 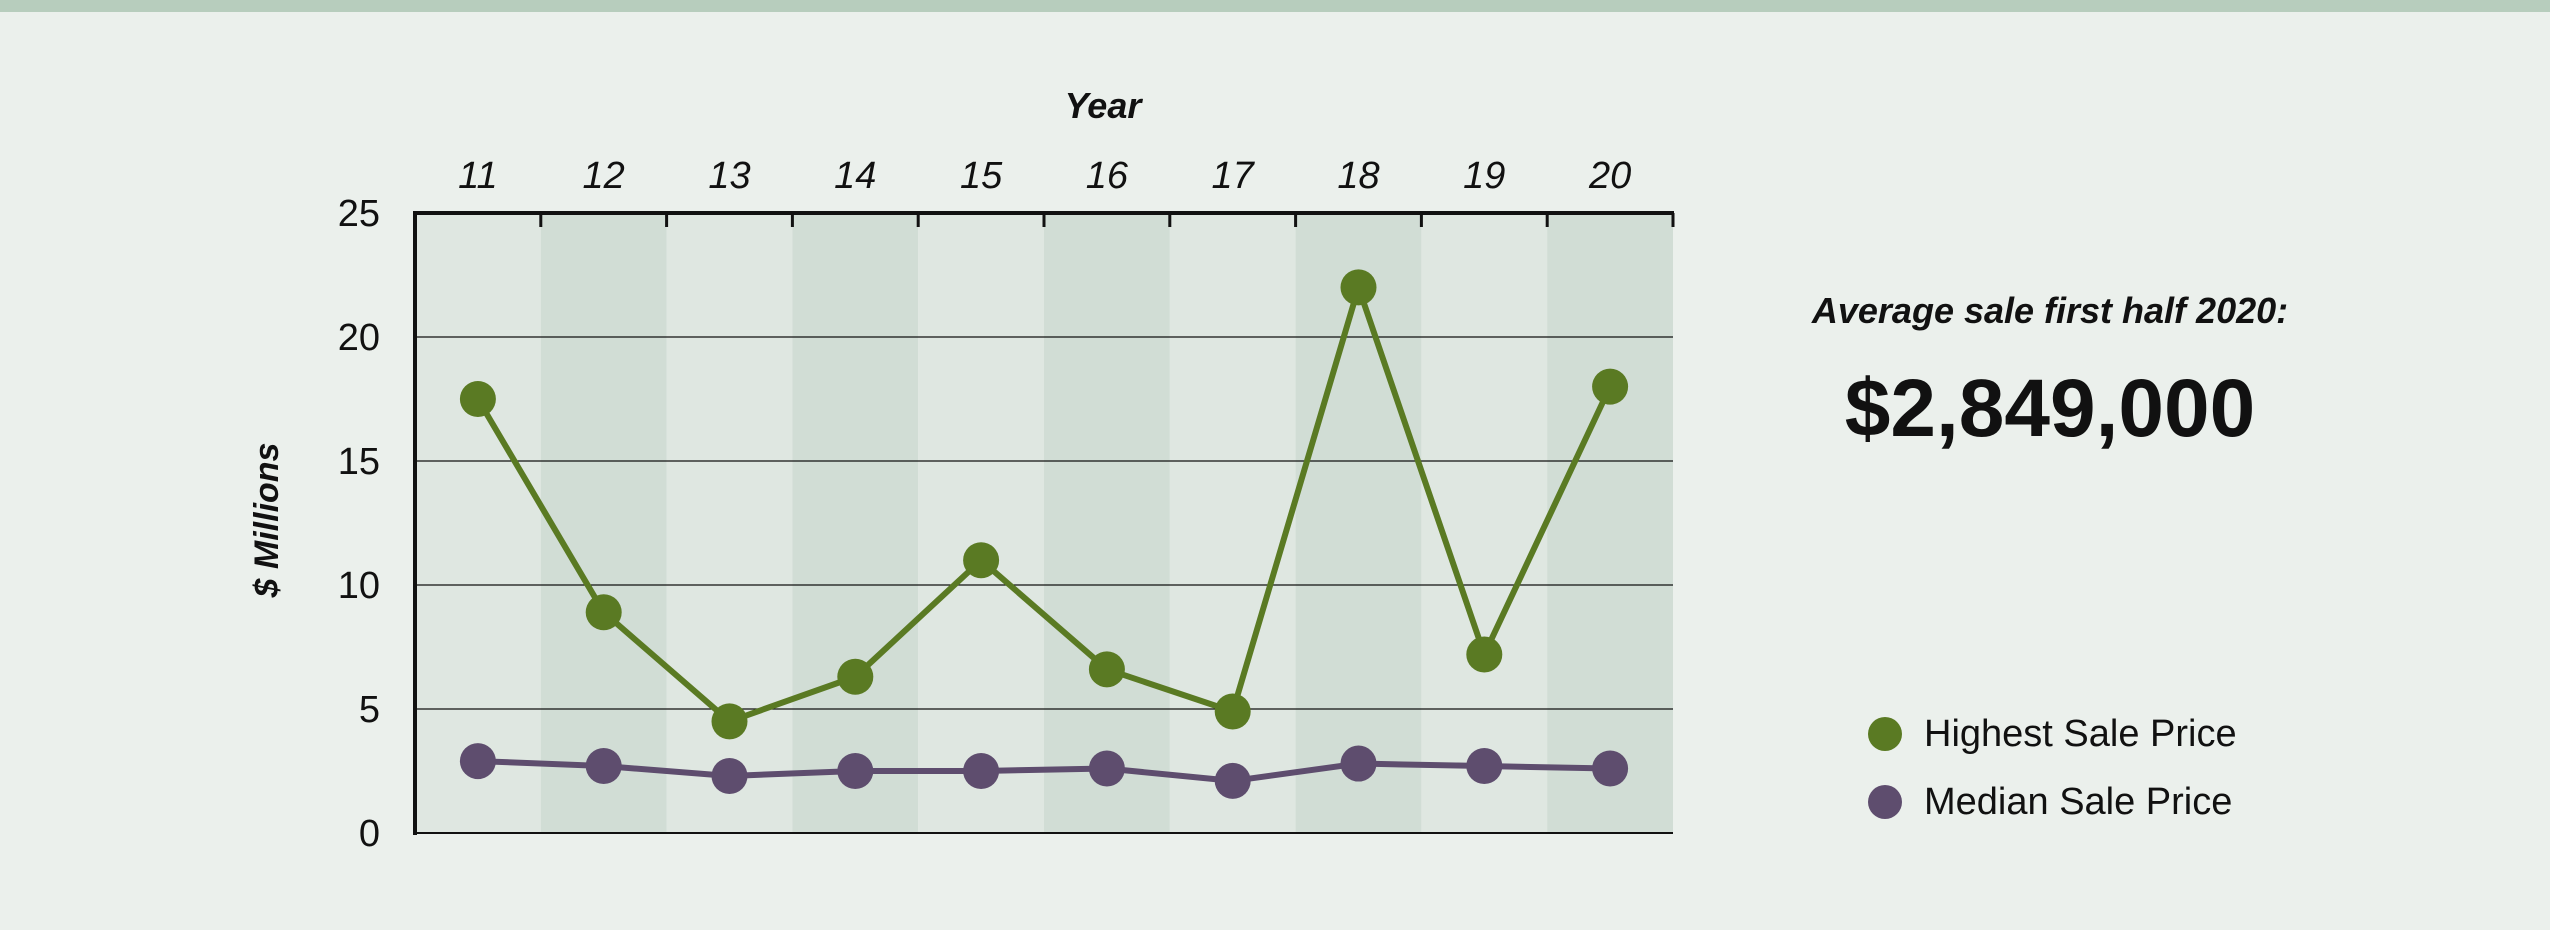 I want to click on x-tick-label: 15, so click(x=981, y=176).